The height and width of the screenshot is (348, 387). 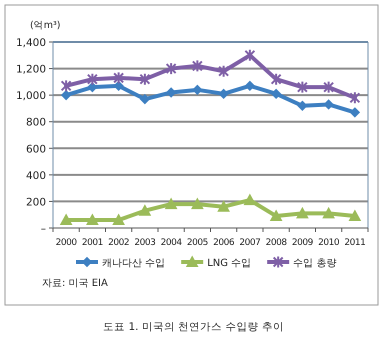 What do you see at coordinates (224, 243) in the screenshot?
I see `x-tick-label: 2006` at bounding box center [224, 243].